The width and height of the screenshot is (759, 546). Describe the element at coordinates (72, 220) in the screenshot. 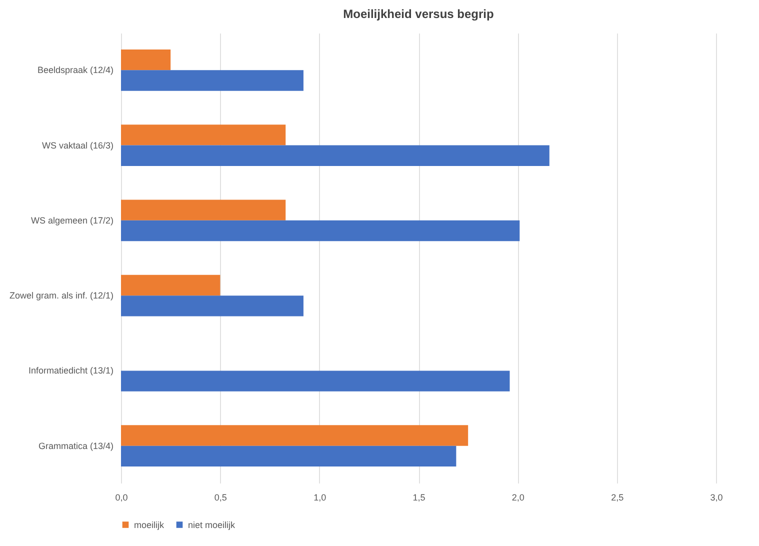

I see `y-tick-label: WS algemeen (17/2)` at that location.